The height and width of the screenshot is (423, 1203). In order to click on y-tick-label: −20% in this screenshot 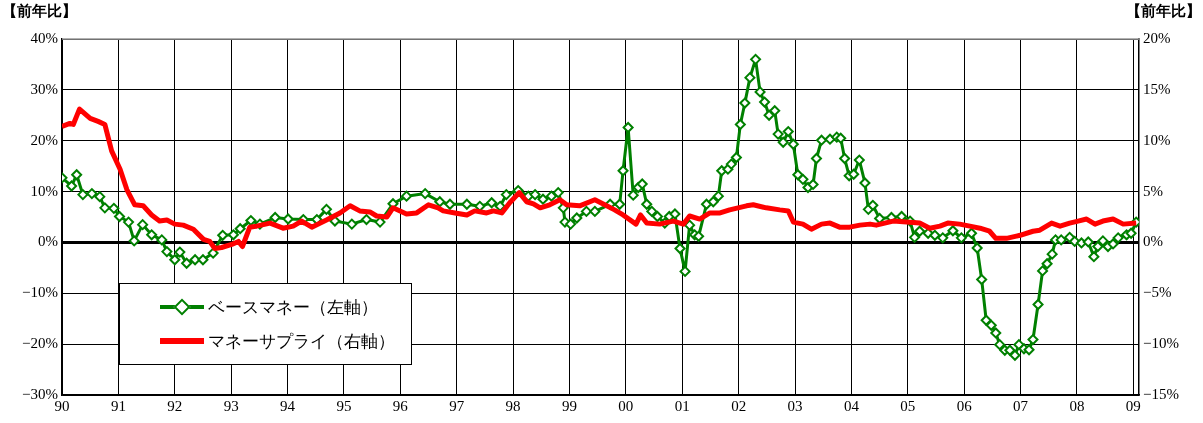, I will do `click(40, 343)`.